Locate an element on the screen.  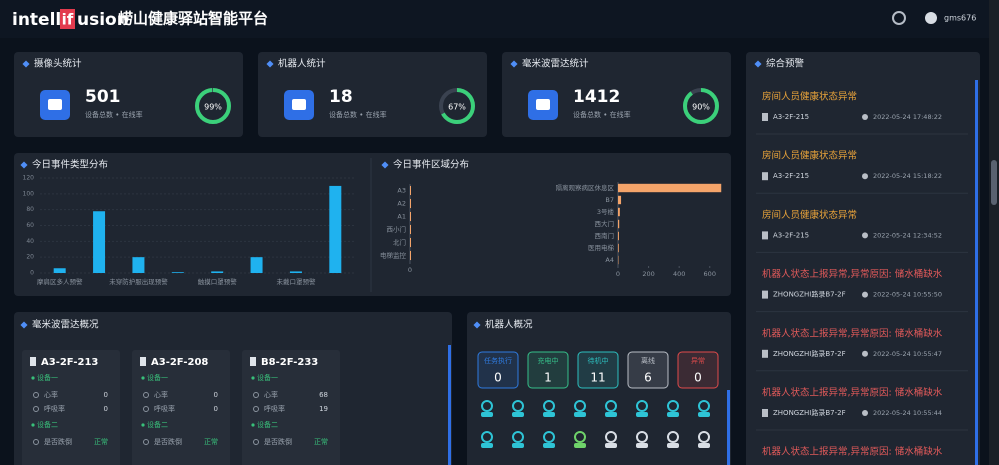
status-count: 6 is located at coordinates (648, 378).